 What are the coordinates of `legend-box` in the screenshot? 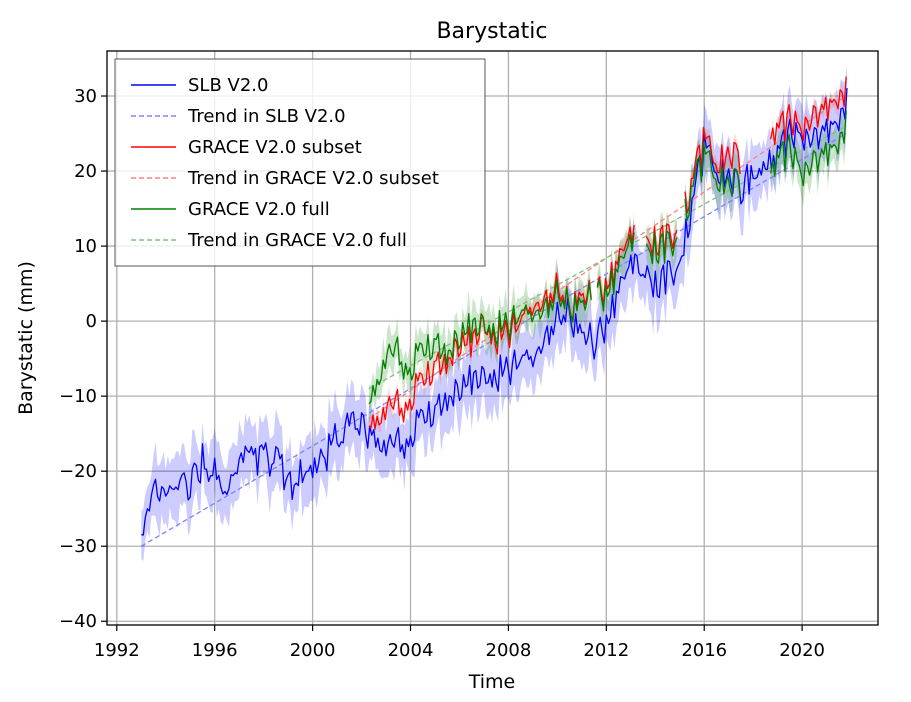 It's located at (300, 162).